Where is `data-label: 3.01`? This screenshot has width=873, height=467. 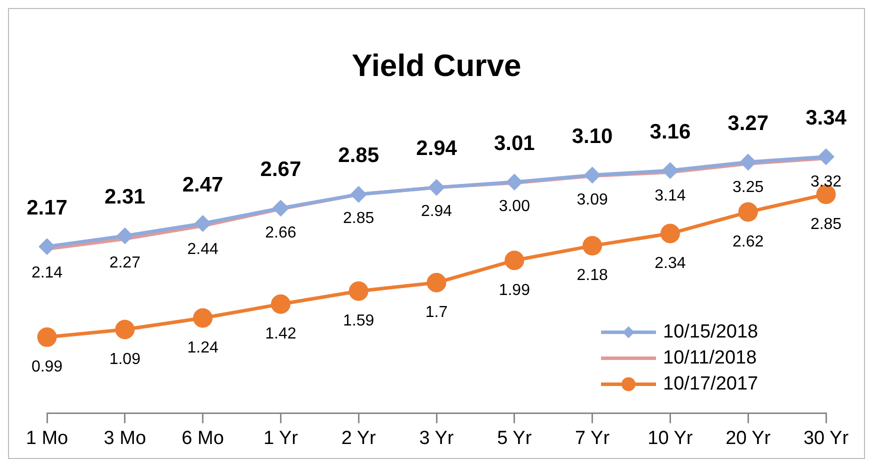 data-label: 3.01 is located at coordinates (515, 143).